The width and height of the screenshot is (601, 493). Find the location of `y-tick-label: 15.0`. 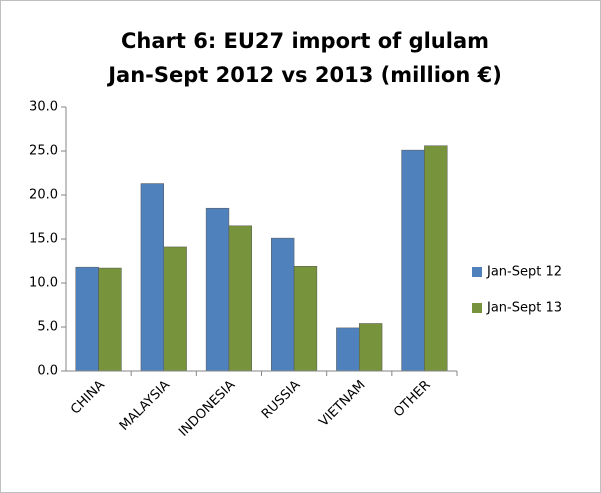

y-tick-label: 15.0 is located at coordinates (43, 239).